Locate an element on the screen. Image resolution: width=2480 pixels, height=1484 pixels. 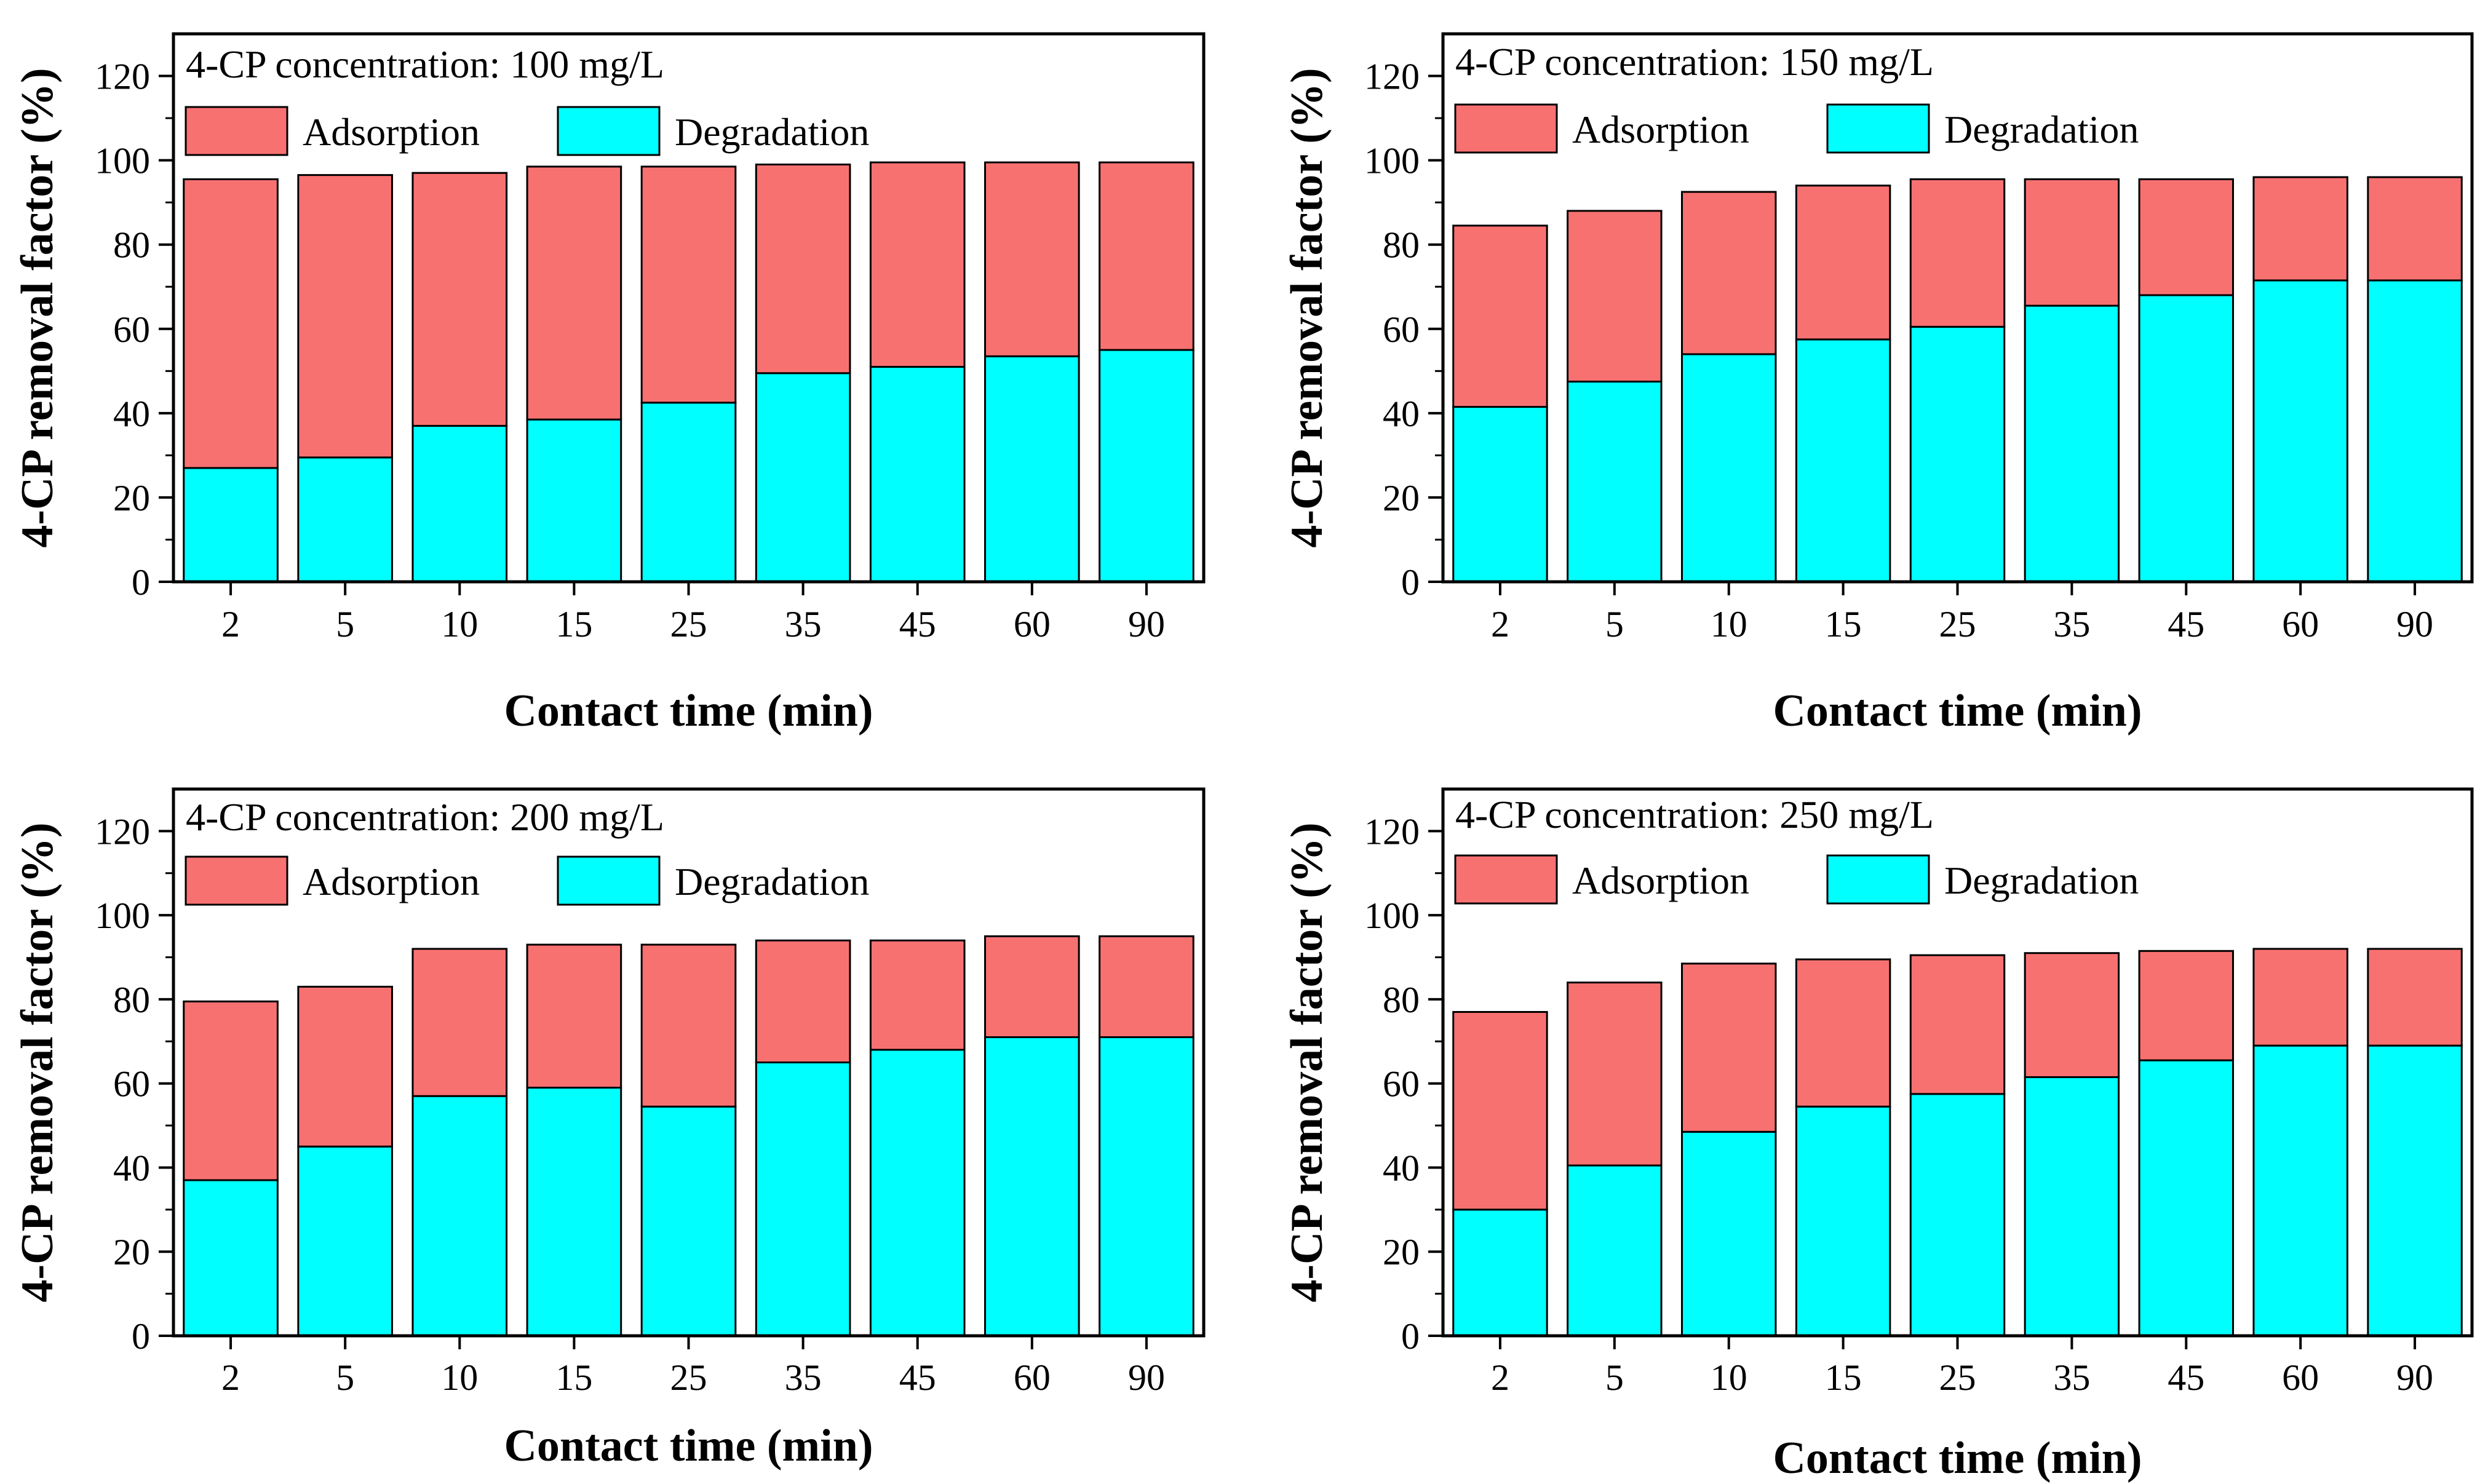
panel-4-y-tick-label-100: 100 is located at coordinates (1392, 915).